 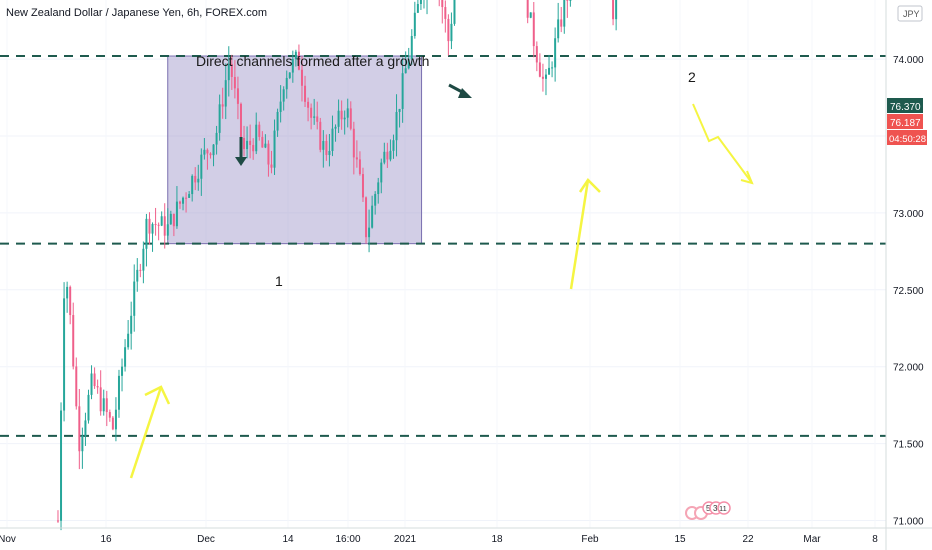 What do you see at coordinates (465, 93) in the screenshot?
I see `diagonal-arrowhead-icon` at bounding box center [465, 93].